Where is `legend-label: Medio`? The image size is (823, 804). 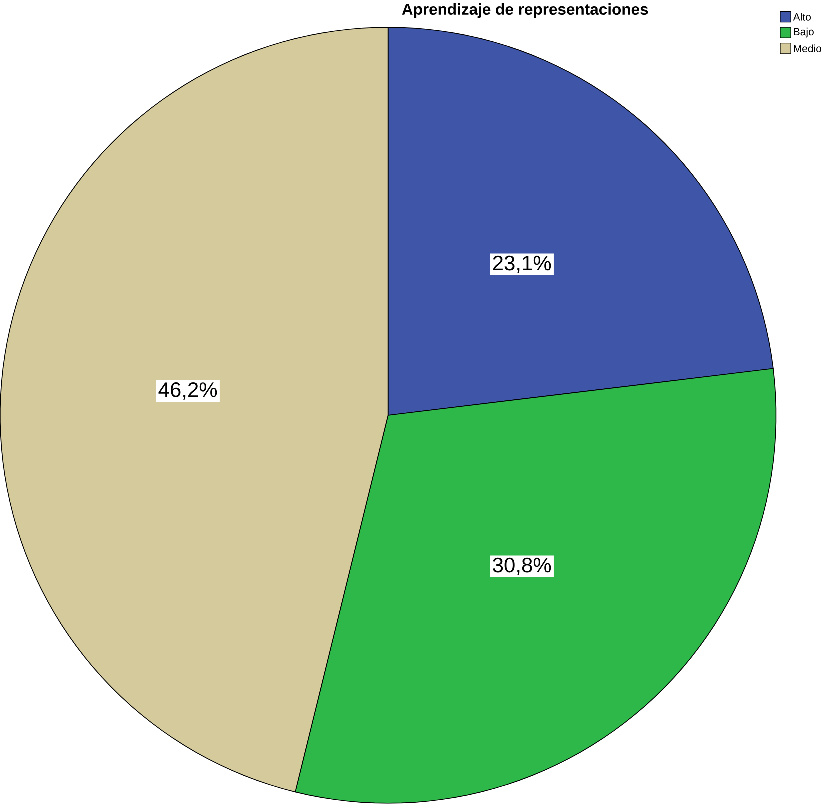
legend-label: Medio is located at coordinates (808, 48).